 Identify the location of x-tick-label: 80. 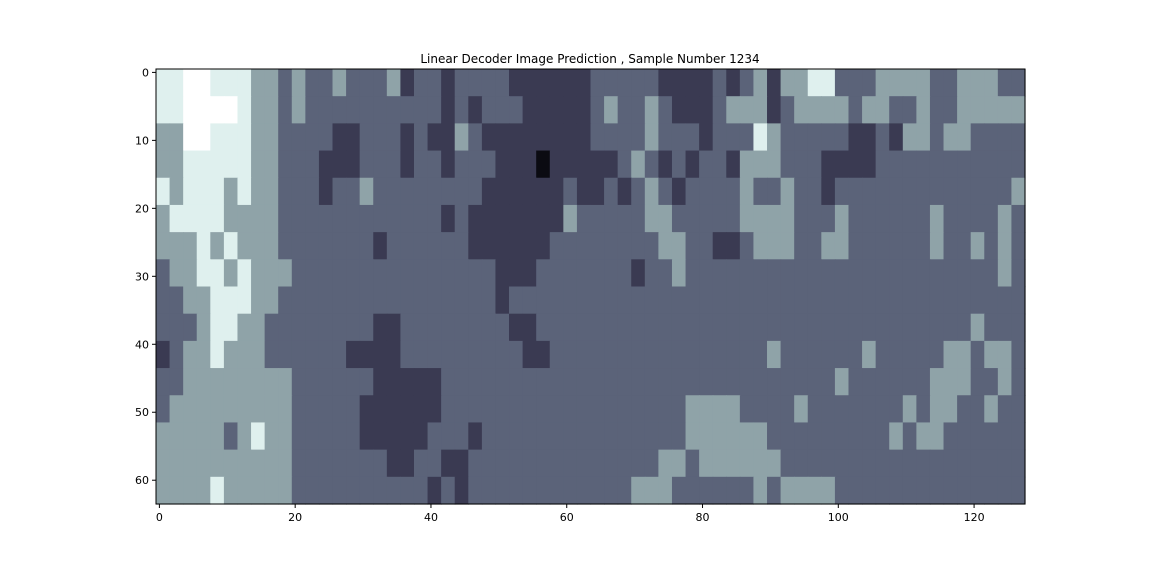
(703, 517).